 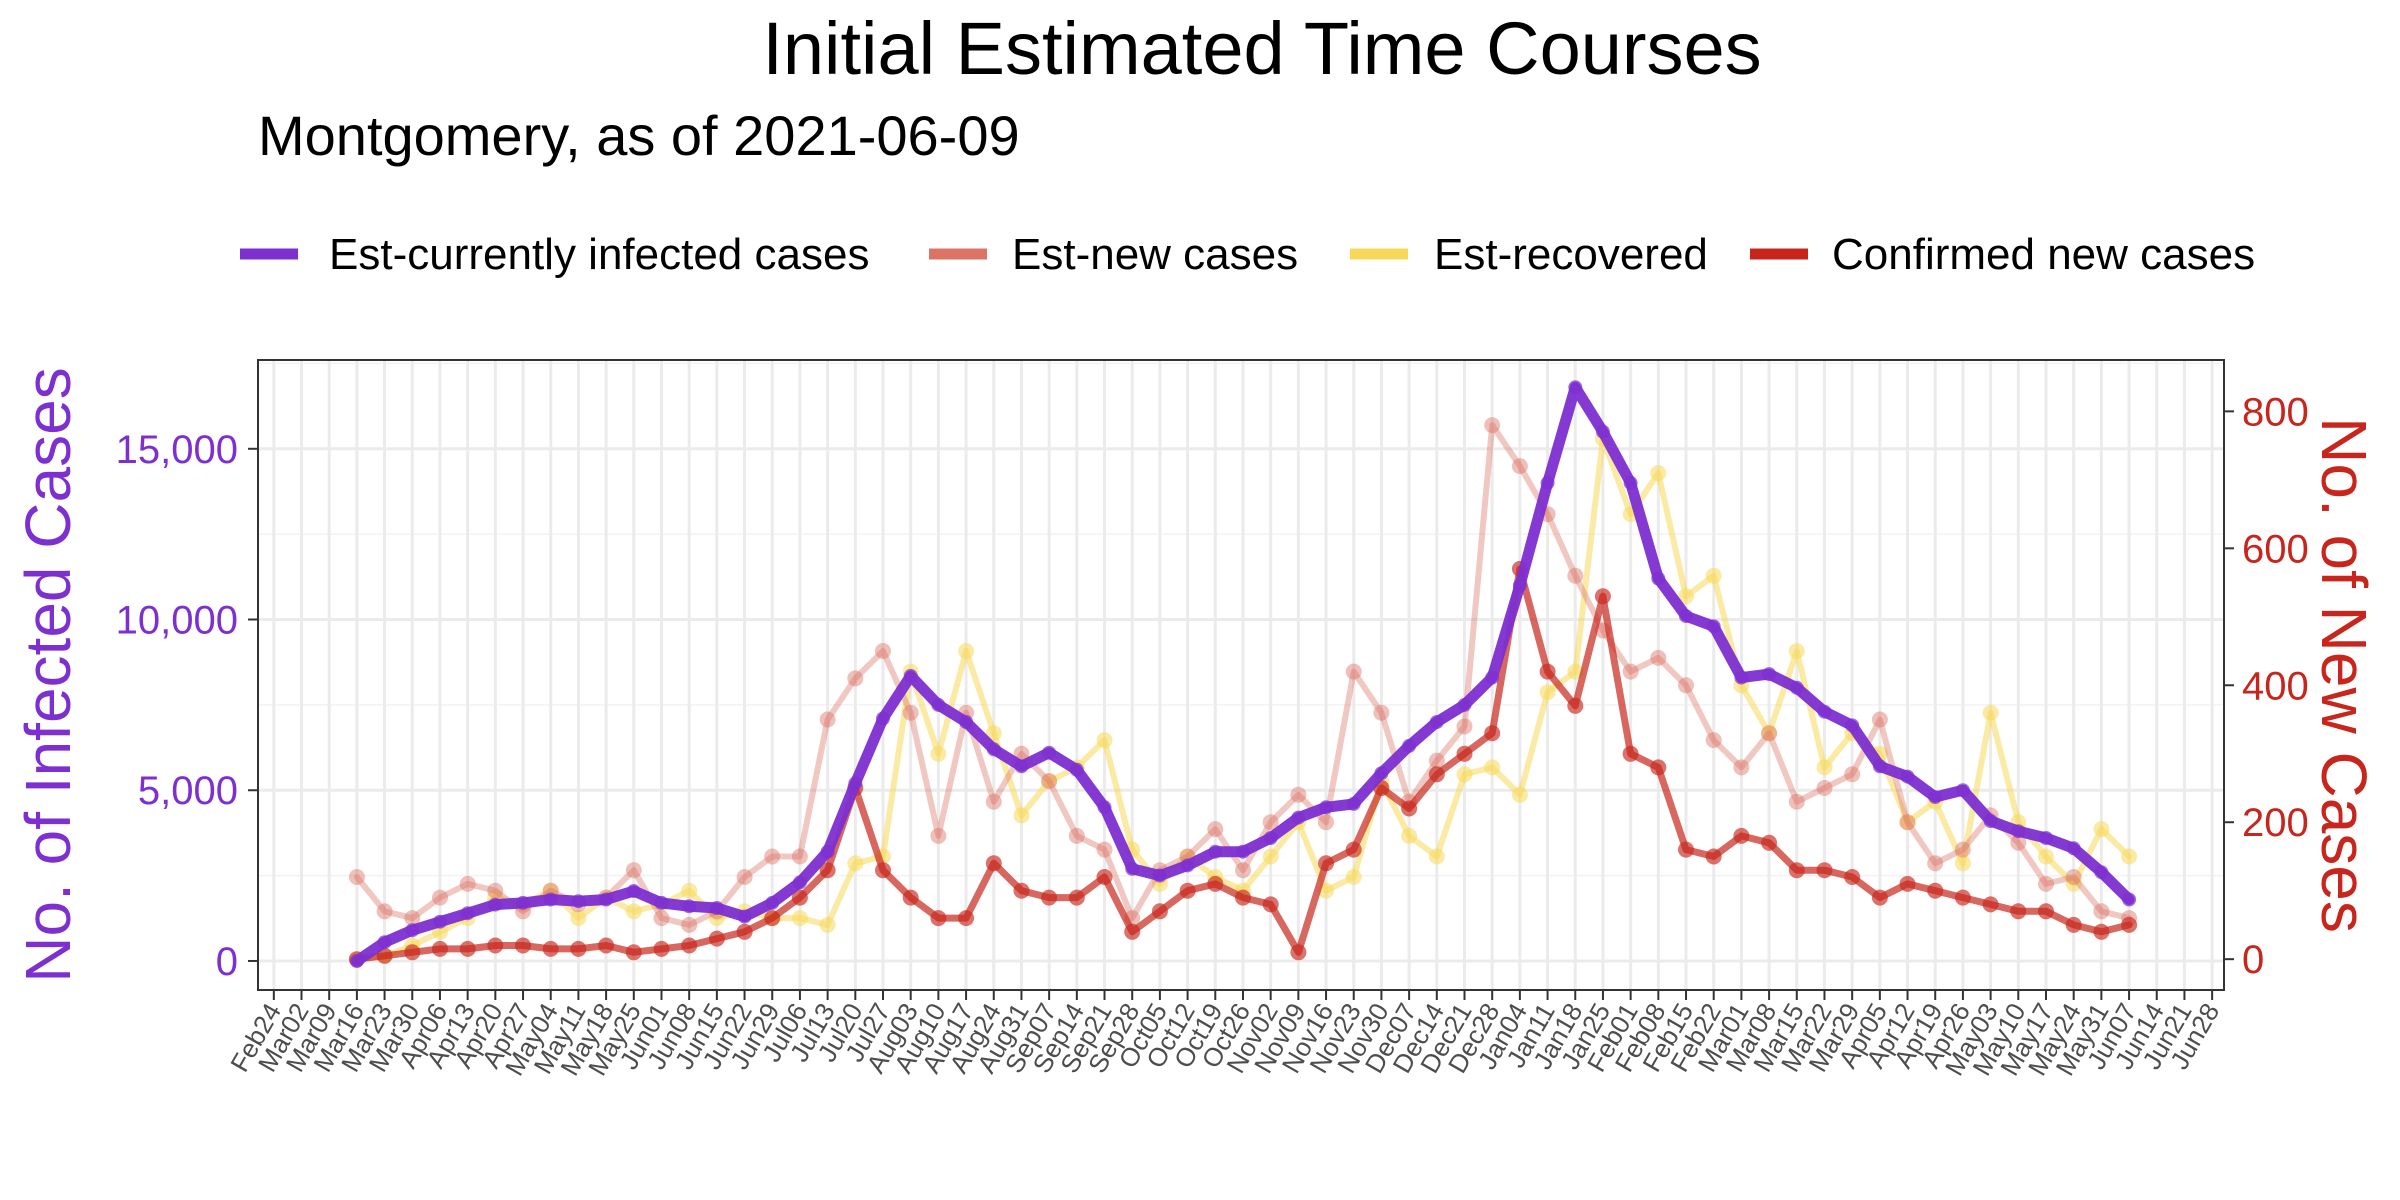 I want to click on y-tick-label-right: 200, so click(x=2275, y=823).